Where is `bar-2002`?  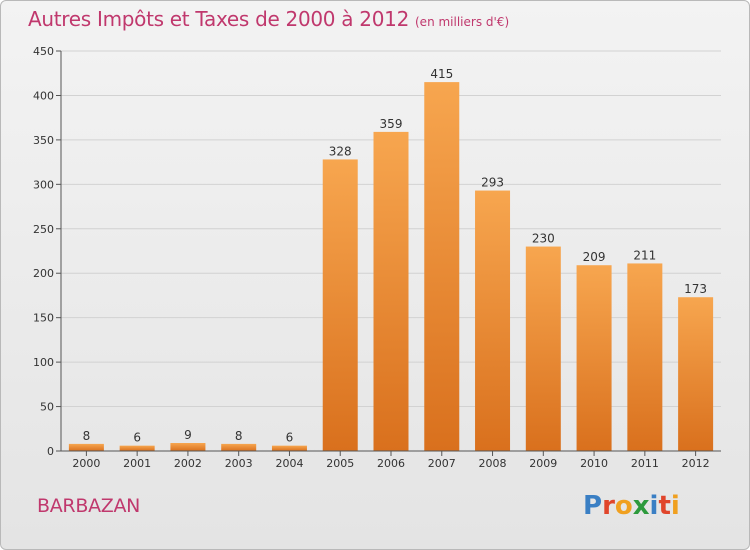 bar-2002 is located at coordinates (188, 447).